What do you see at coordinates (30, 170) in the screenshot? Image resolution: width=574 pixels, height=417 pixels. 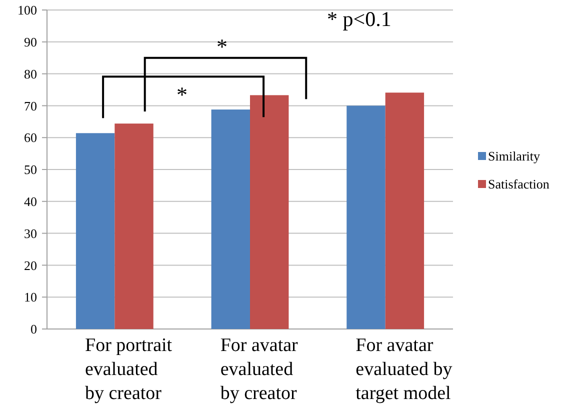 I see `y-tick-label: 50` at bounding box center [30, 170].